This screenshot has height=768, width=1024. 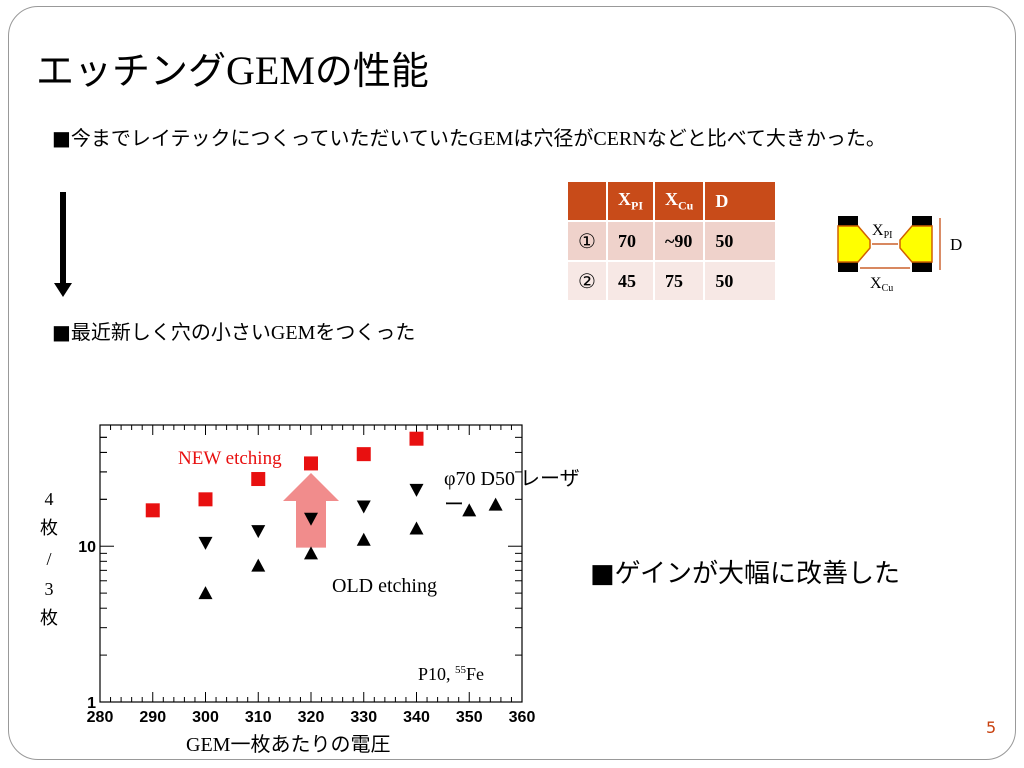 I want to click on x-tick-label: 340, so click(x=416, y=717).